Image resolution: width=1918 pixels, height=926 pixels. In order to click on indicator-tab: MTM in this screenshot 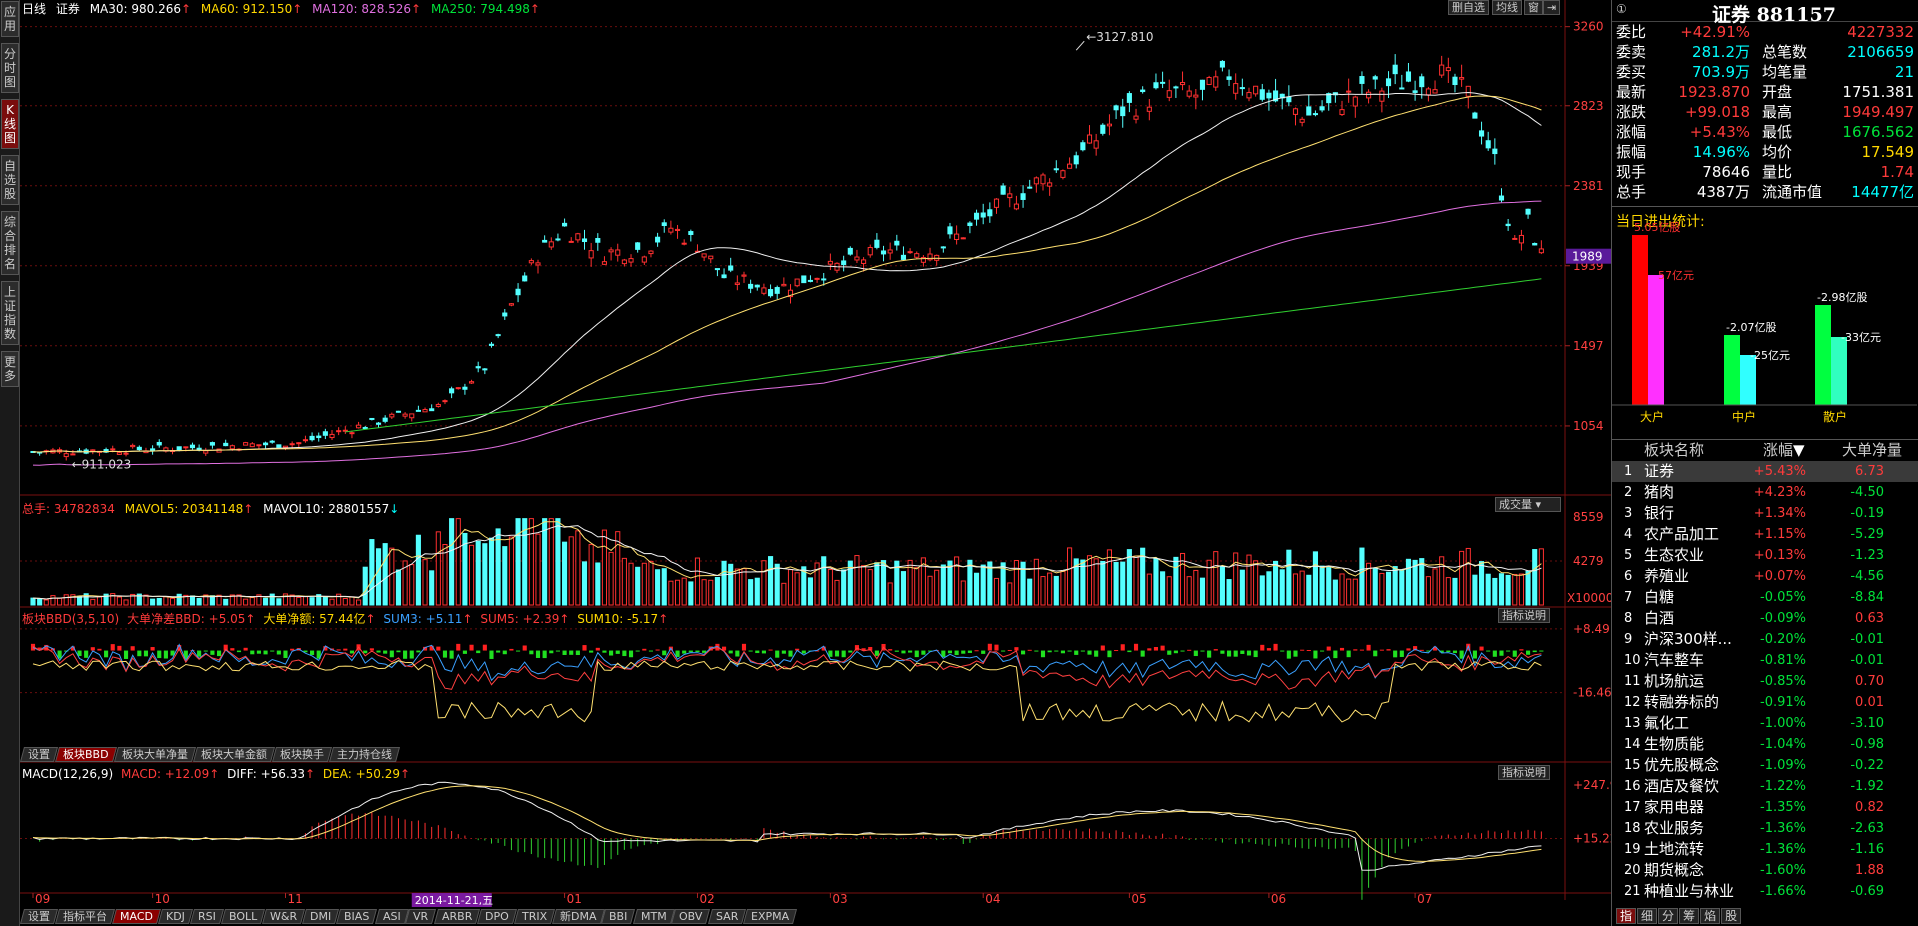, I will do `click(653, 916)`.